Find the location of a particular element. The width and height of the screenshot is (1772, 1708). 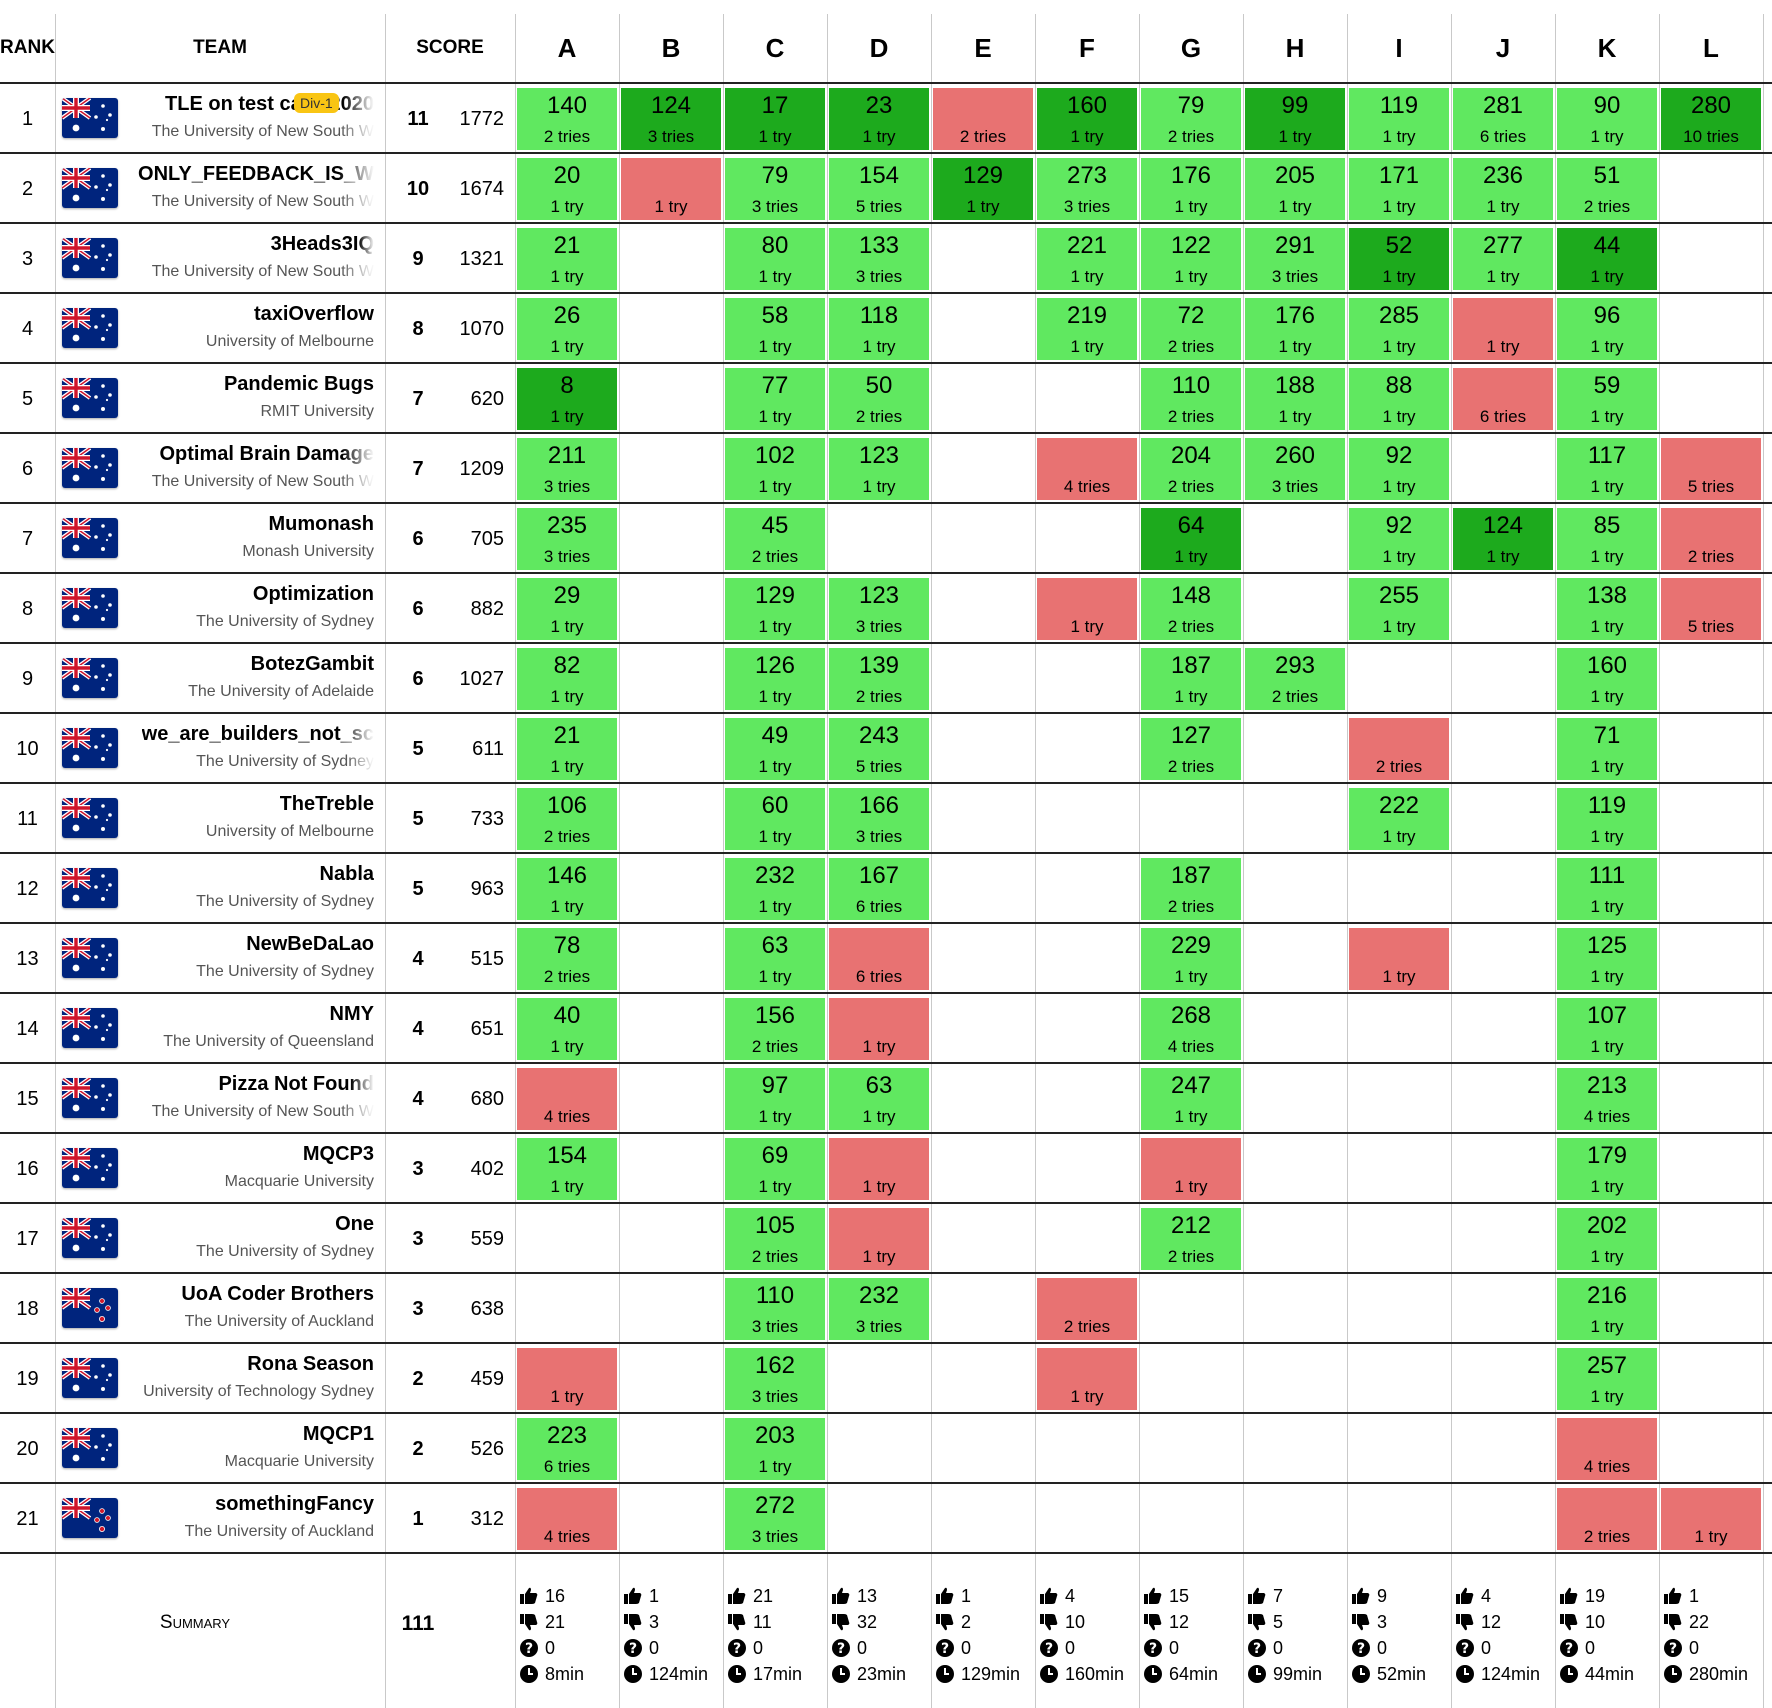

problem-cell-k: 96 1 try is located at coordinates (1607, 329).